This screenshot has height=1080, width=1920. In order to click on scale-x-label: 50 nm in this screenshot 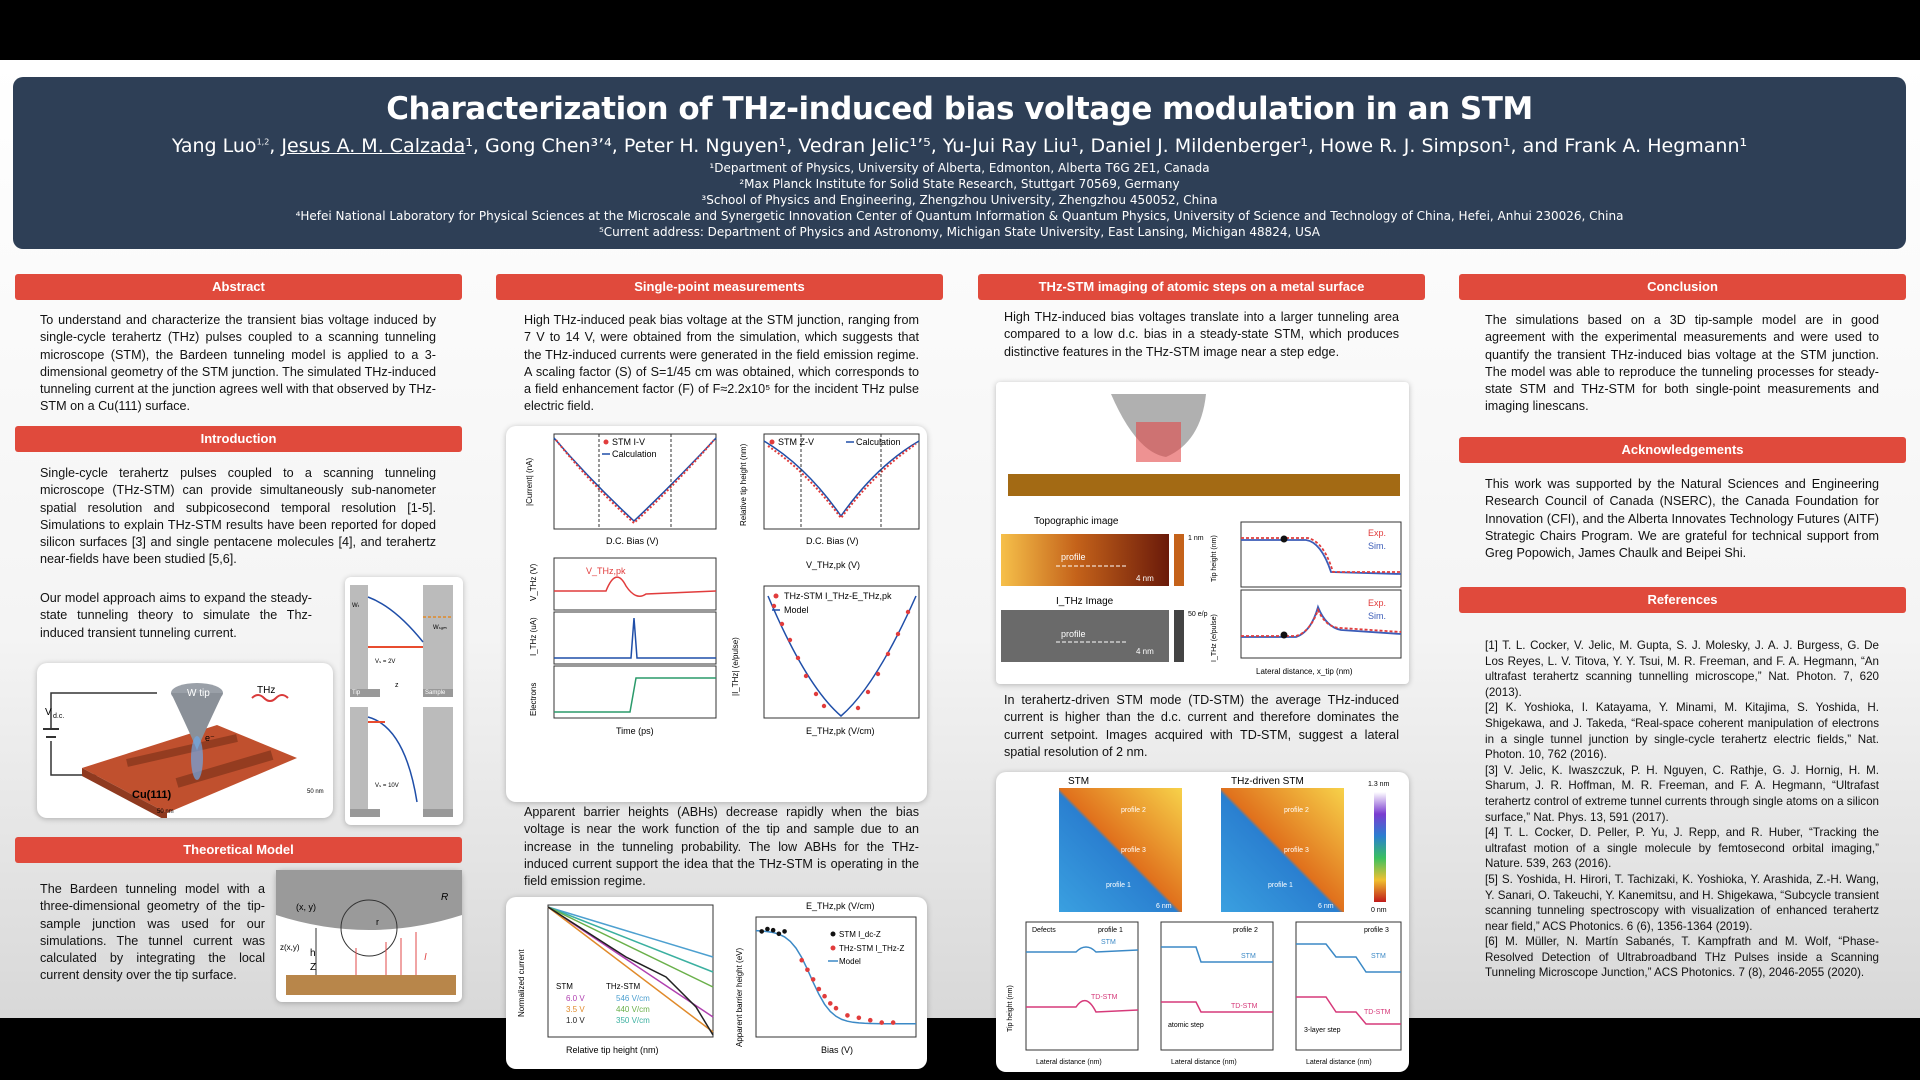, I will do `click(165, 812)`.